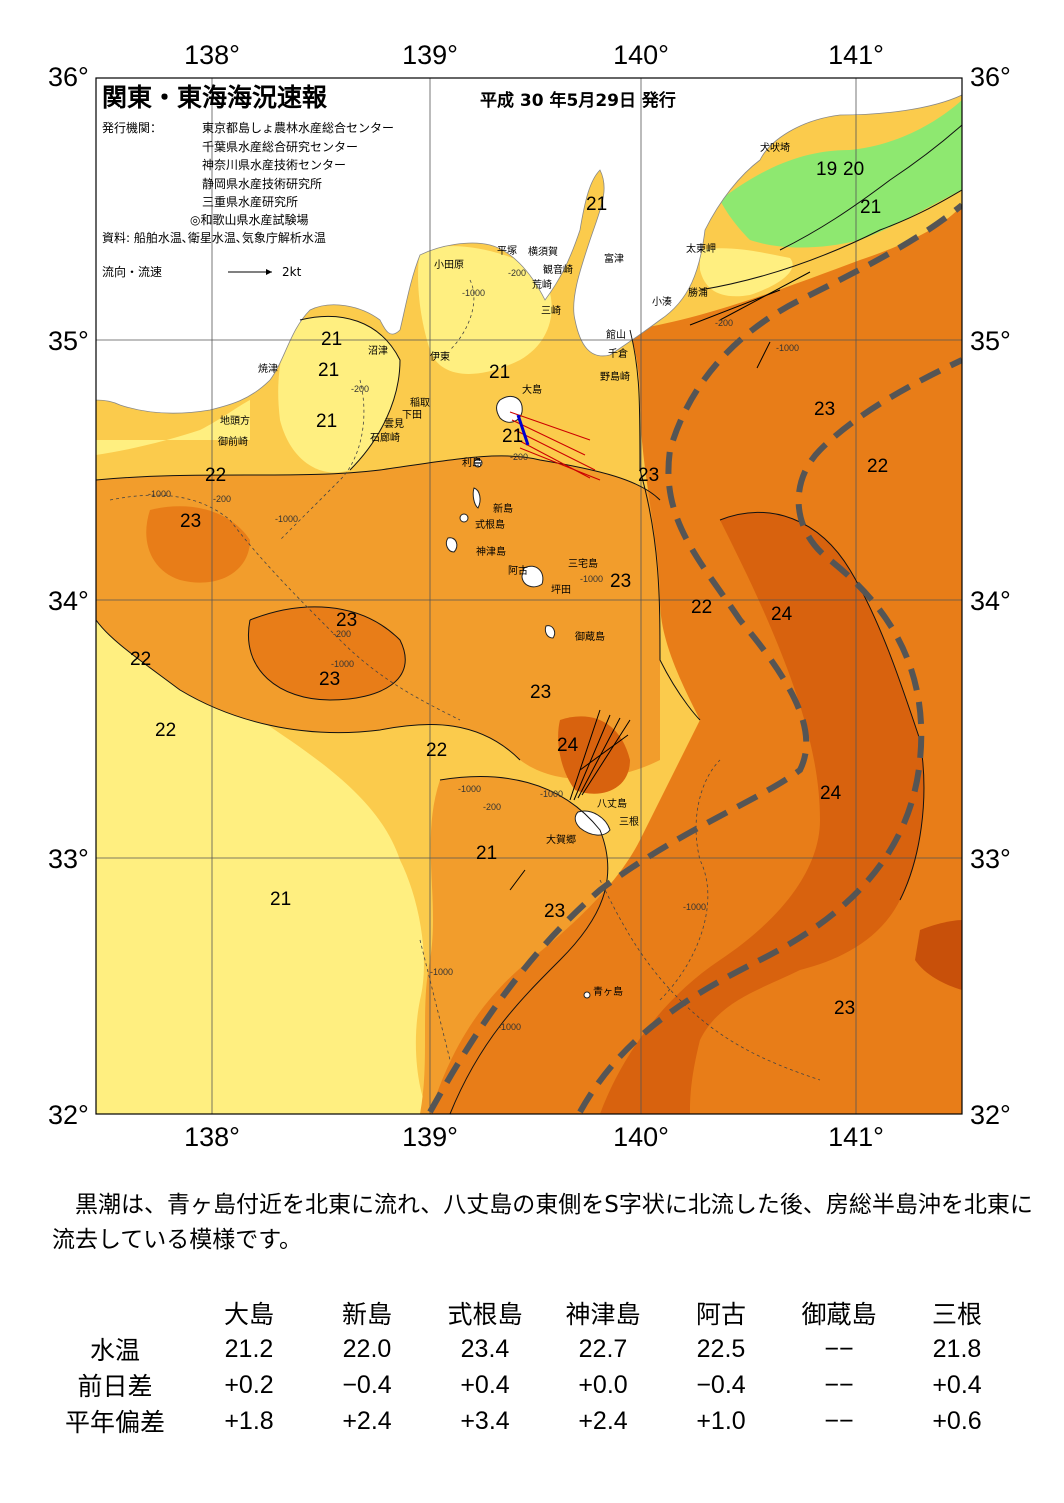 The height and width of the screenshot is (1503, 1064). What do you see at coordinates (839, 1348) in the screenshot?
I see `table-cell: −−` at bounding box center [839, 1348].